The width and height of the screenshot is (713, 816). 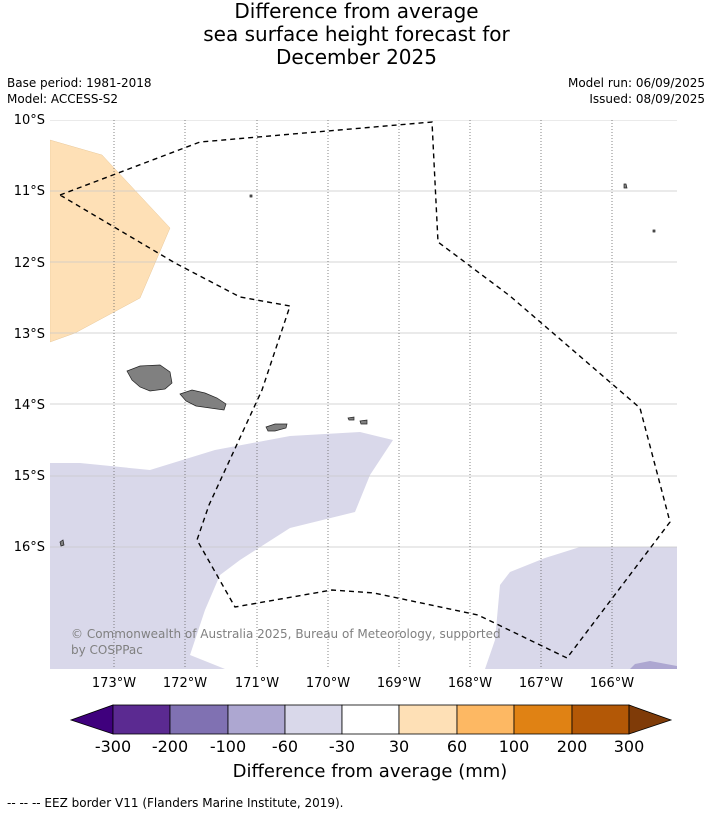 I want to click on latitude-labels: 10°S 11°S 12°S 13°S 14°S 15°S 16°S, so click(x=29, y=334).